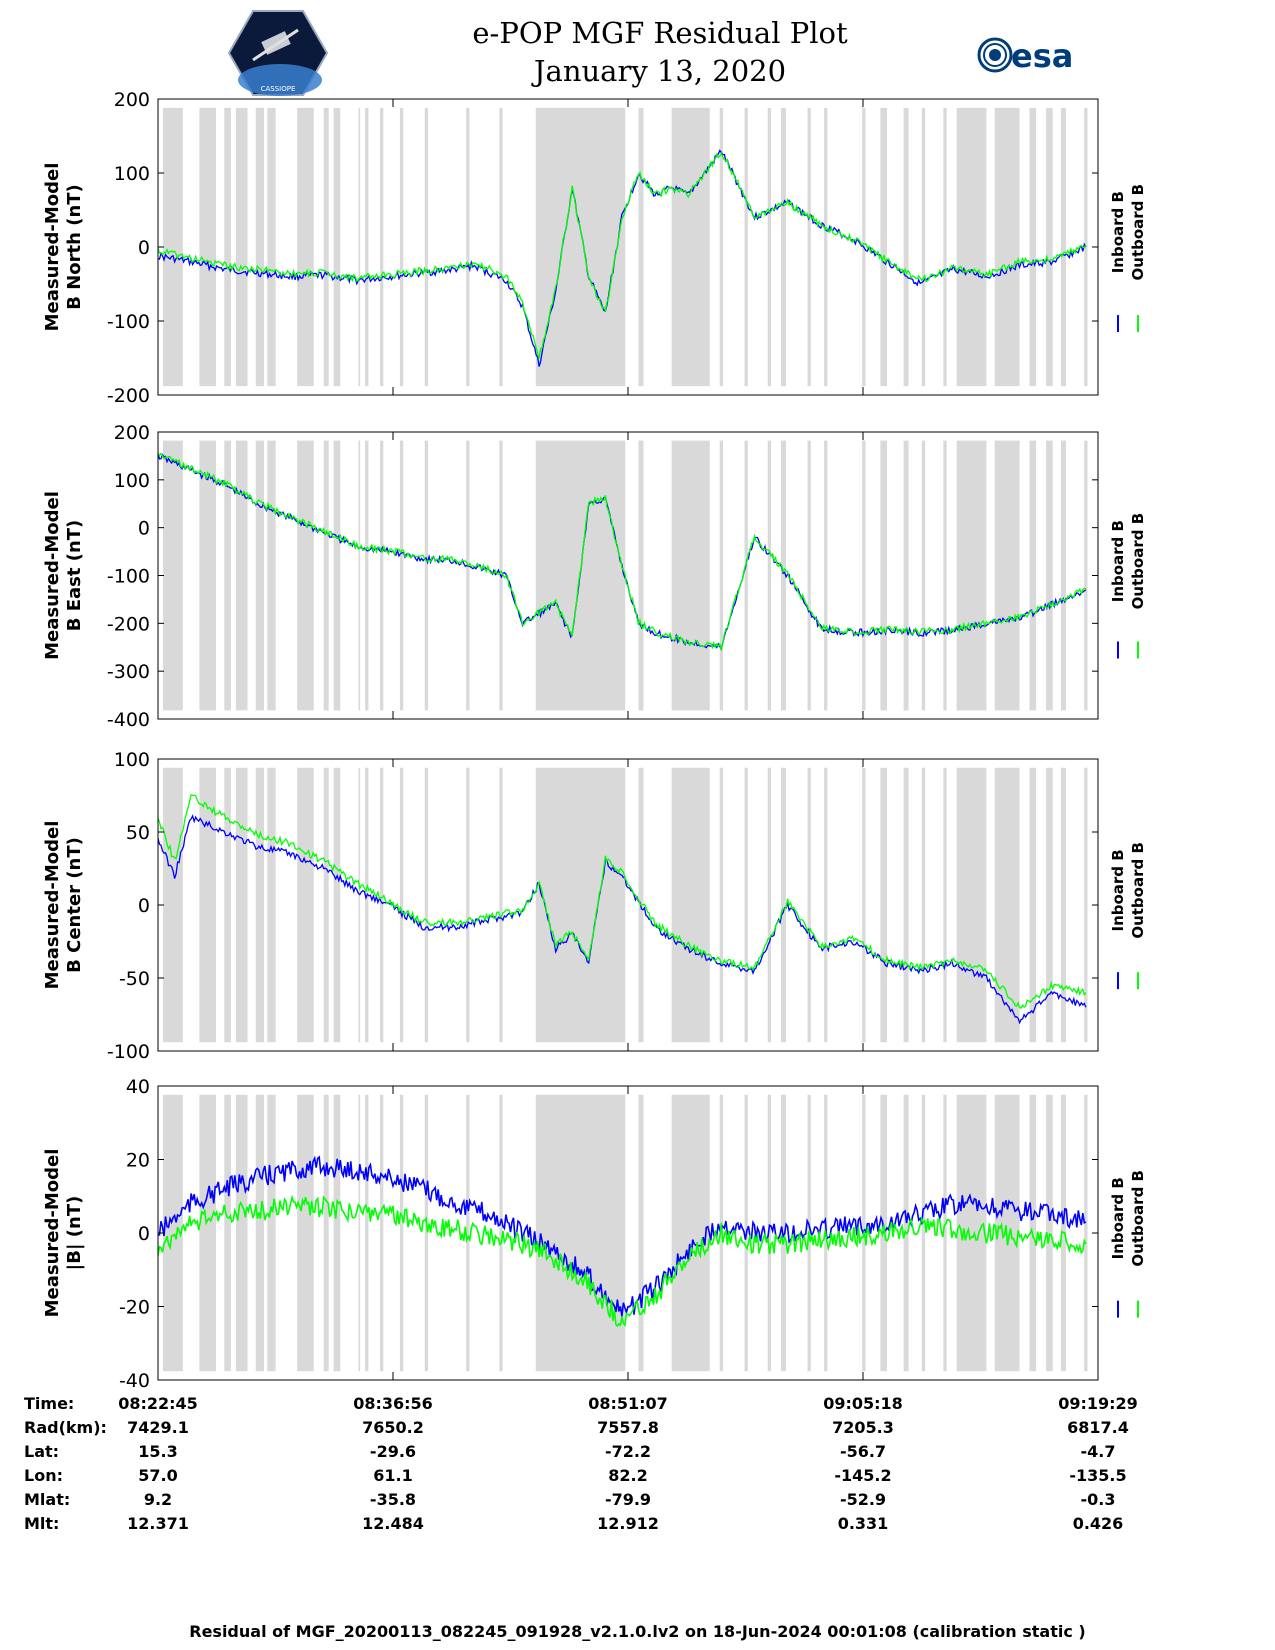 The image size is (1275, 1650). I want to click on ephemeris-value-2-2: -72.2, so click(628, 1451).